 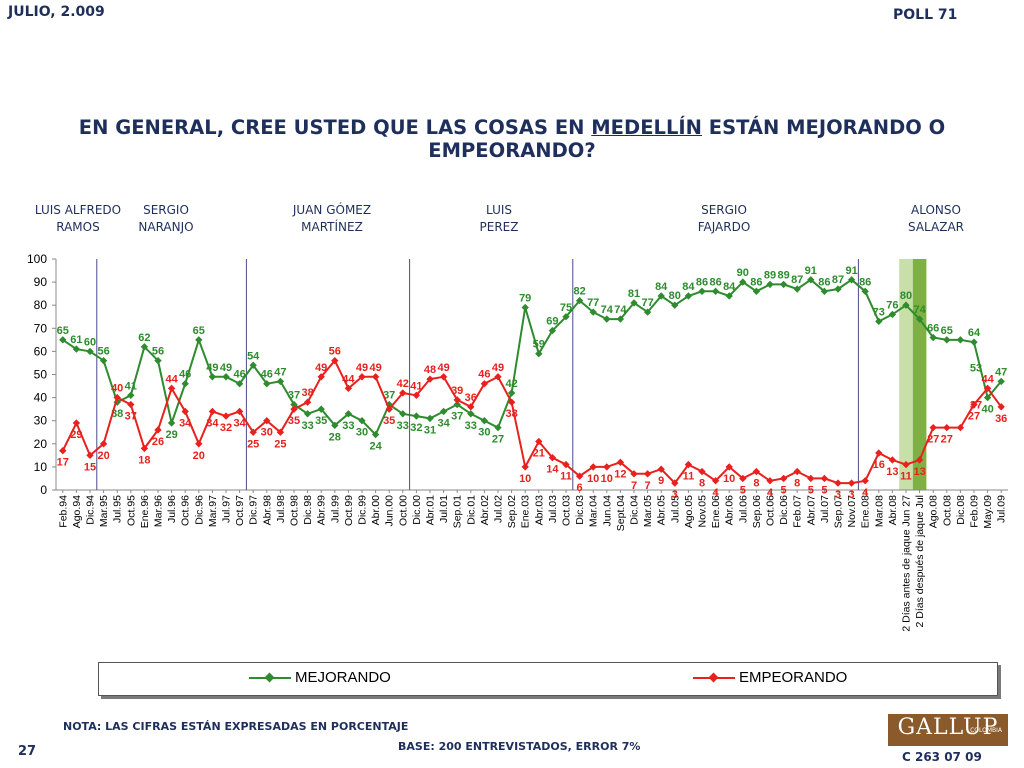 I want to click on mayor-label-perez: LUIS PEREZ, so click(x=499, y=219).